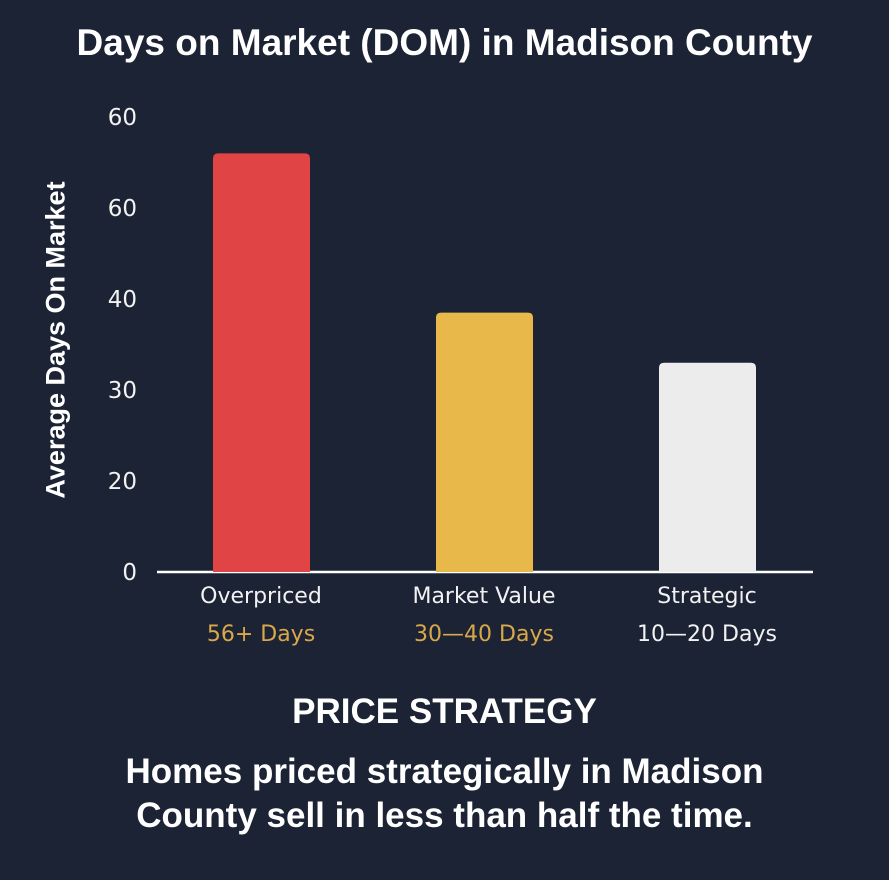  Describe the element at coordinates (444, 771) in the screenshot. I see `footer-line-1: Homes priced strategically in Madison` at that location.